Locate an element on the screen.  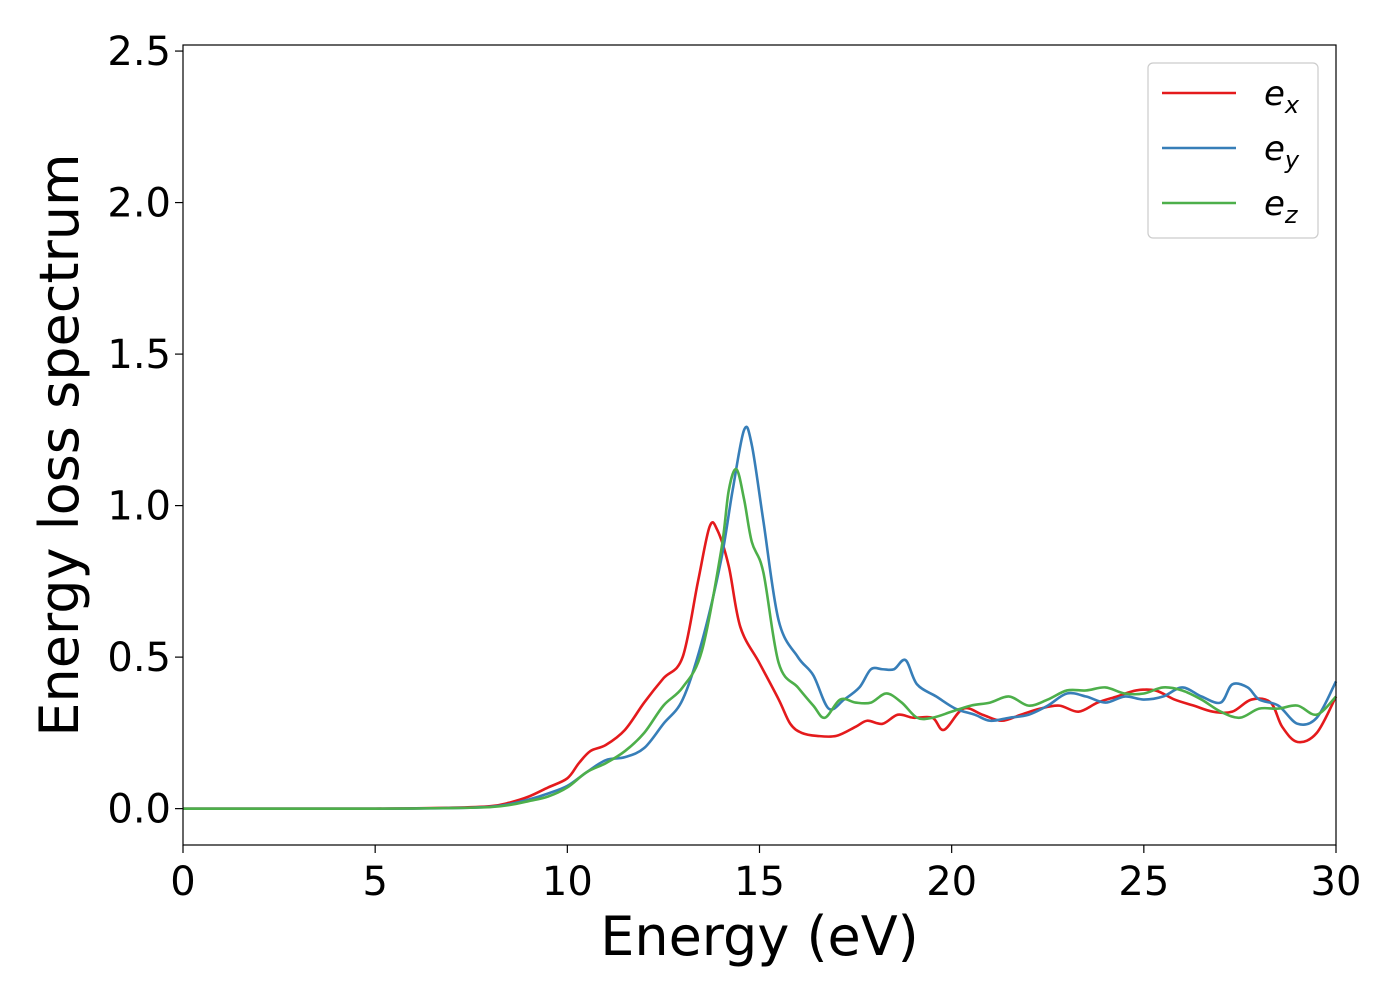
x-tick-label: 10 is located at coordinates (567, 882).